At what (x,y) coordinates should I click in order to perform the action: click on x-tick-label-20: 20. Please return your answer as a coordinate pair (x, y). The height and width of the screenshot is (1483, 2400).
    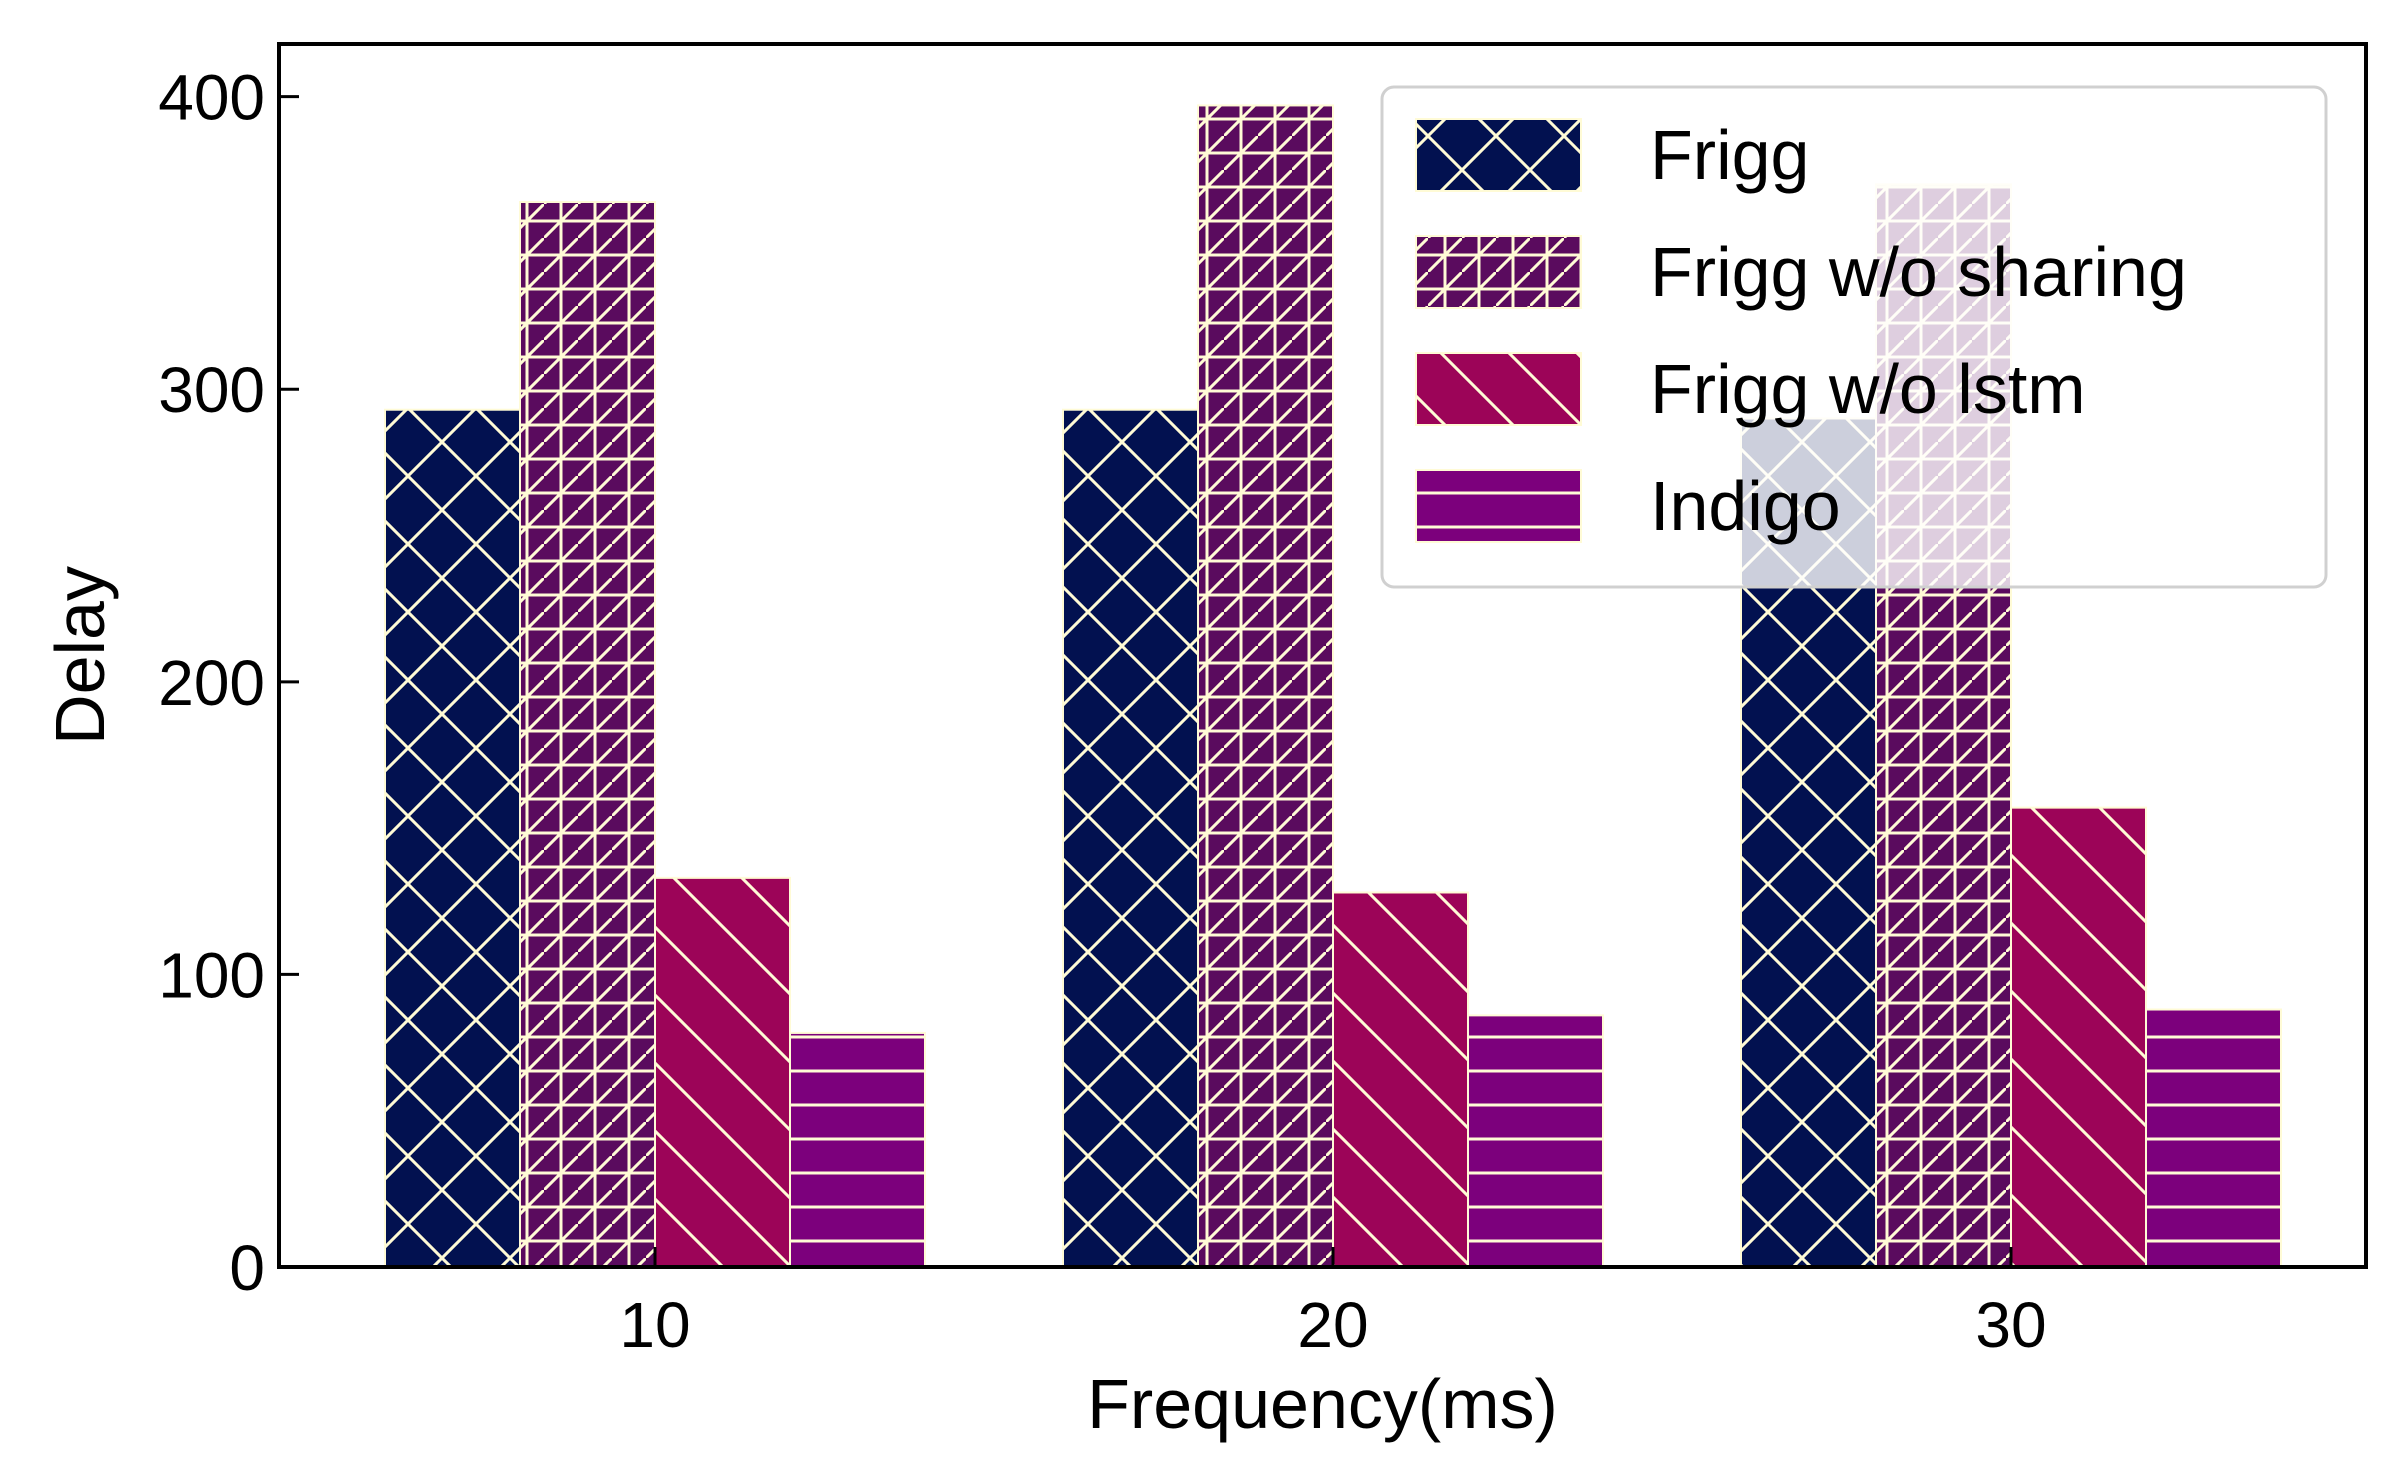
    Looking at the image, I should click on (1332, 1325).